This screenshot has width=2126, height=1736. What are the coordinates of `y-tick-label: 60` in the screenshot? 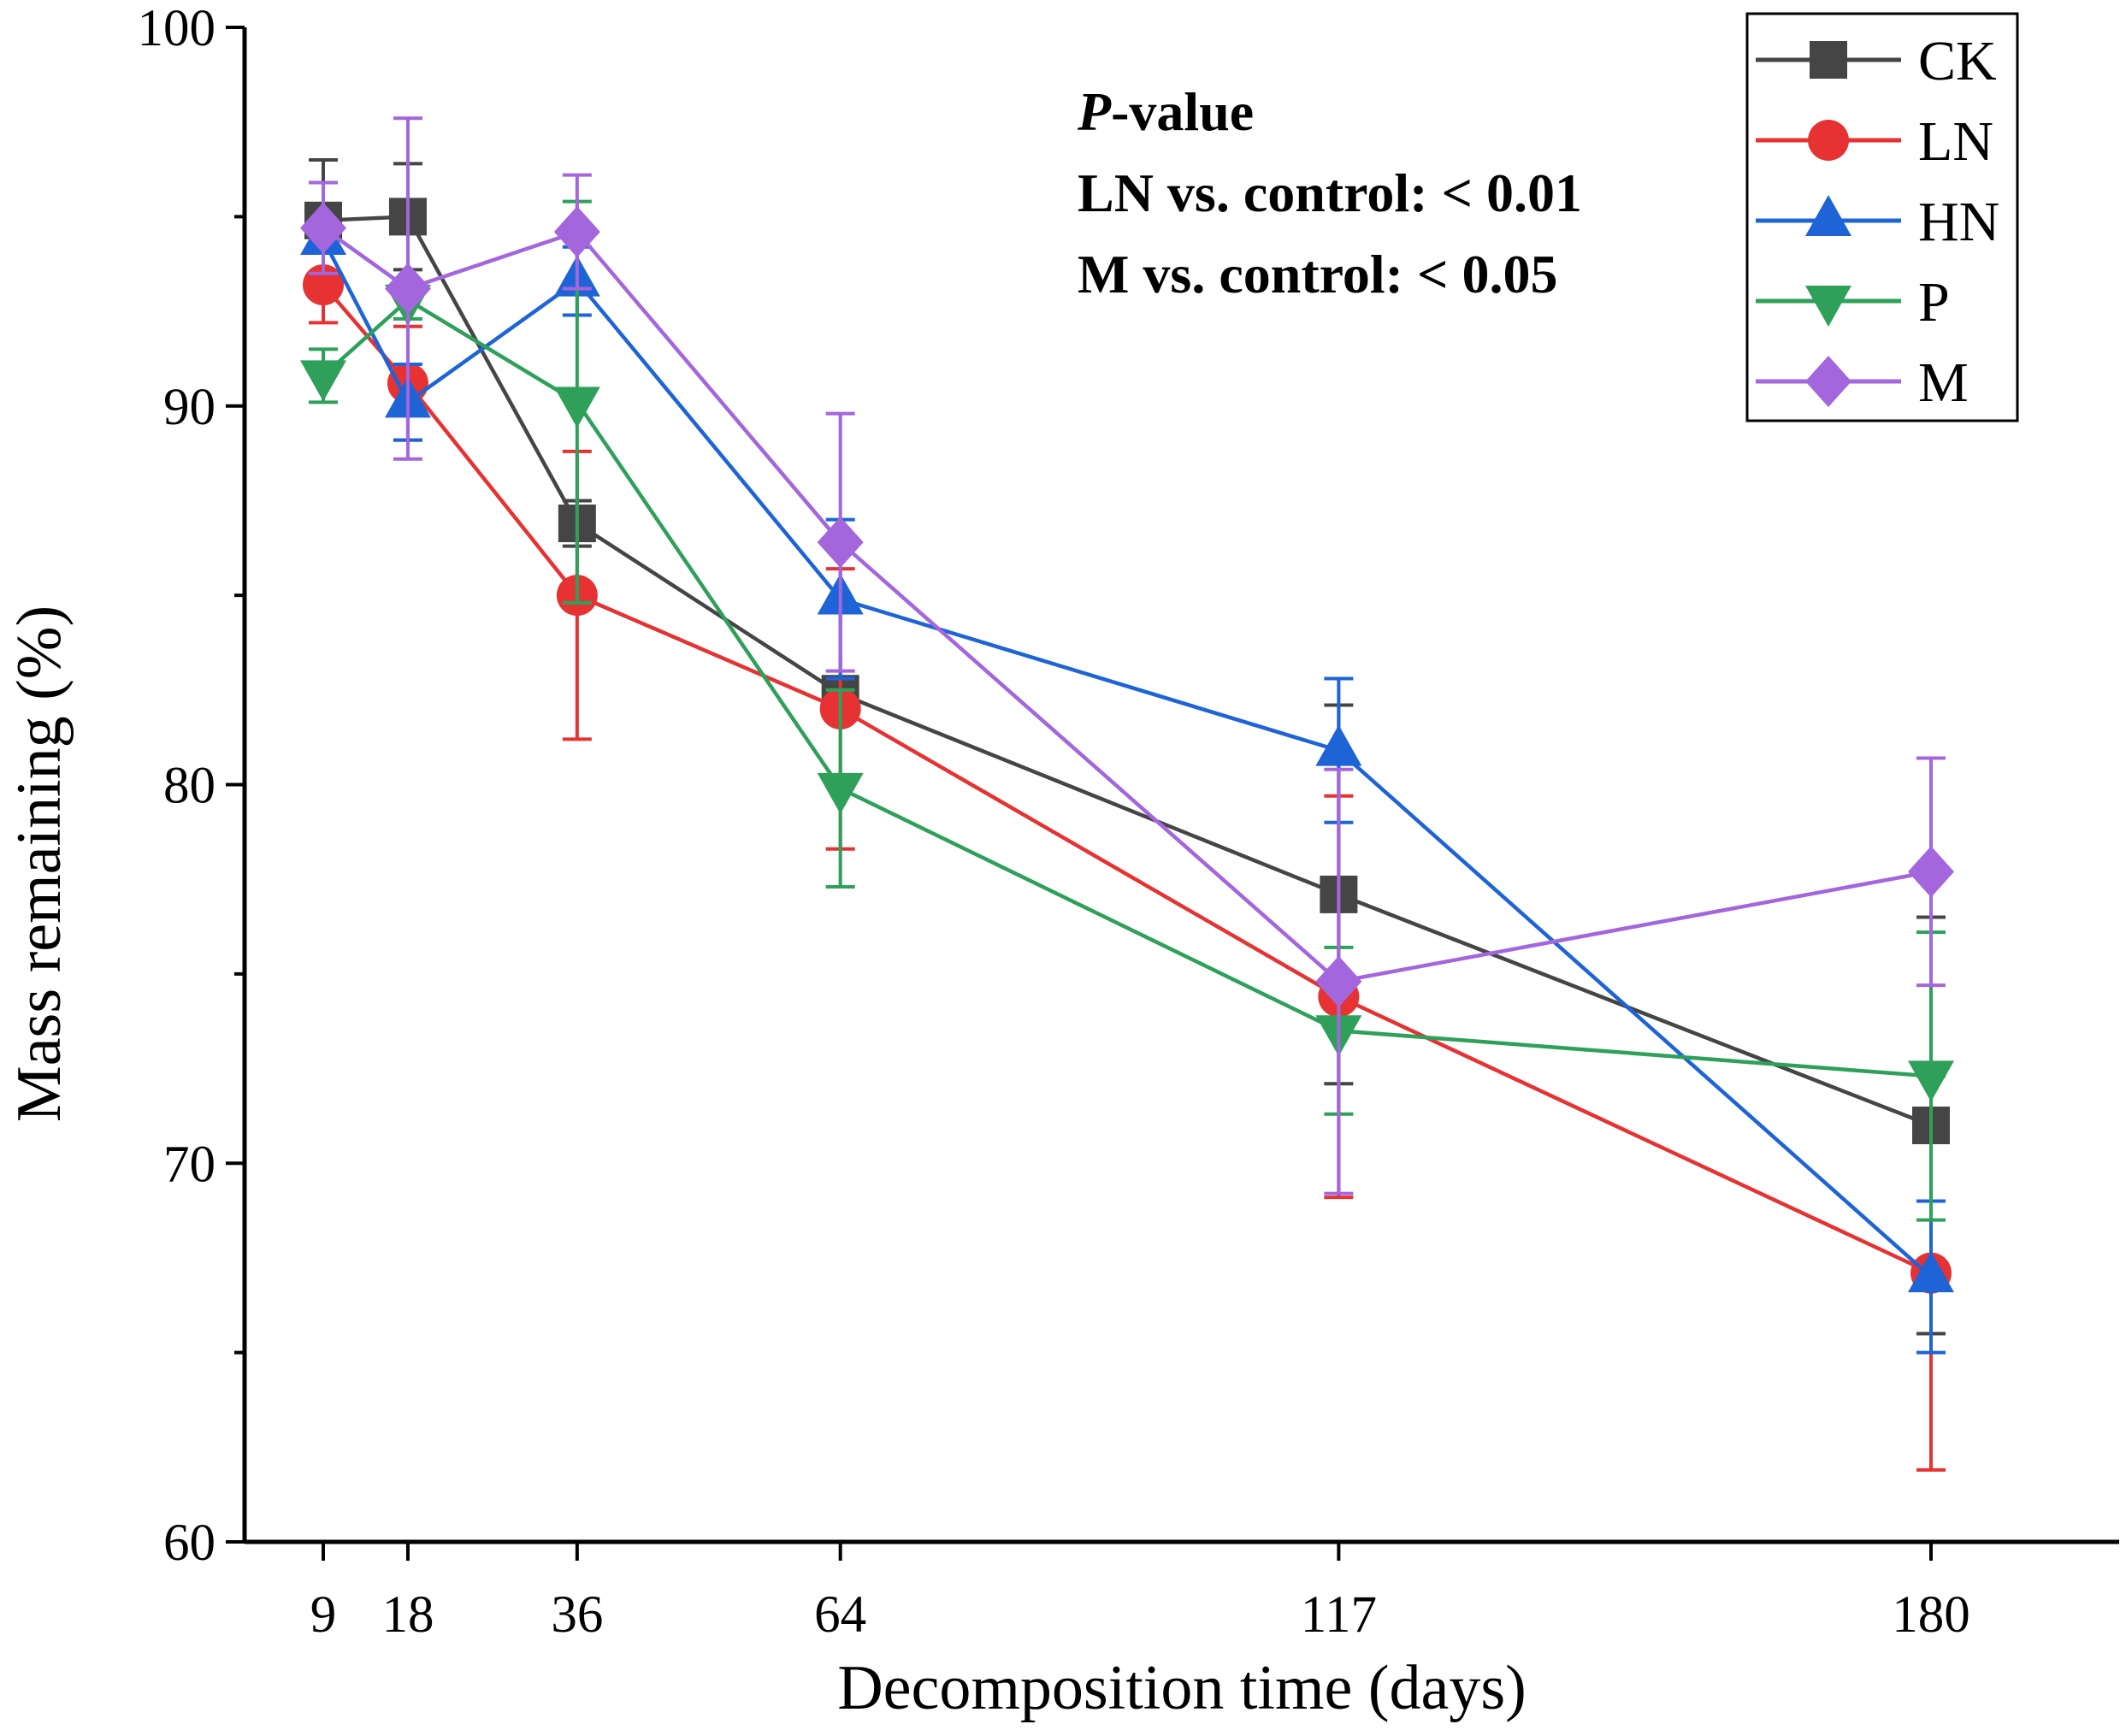 It's located at (189, 1544).